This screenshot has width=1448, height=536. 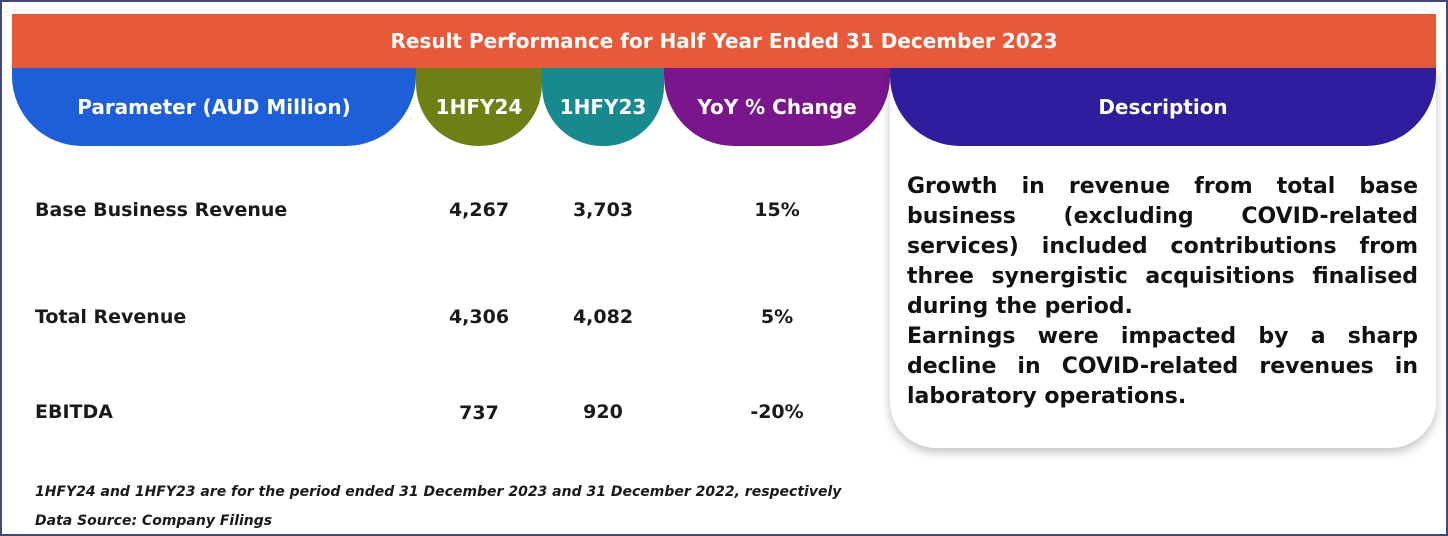 I want to click on row-value-1hfy24: 4,306, so click(x=479, y=317).